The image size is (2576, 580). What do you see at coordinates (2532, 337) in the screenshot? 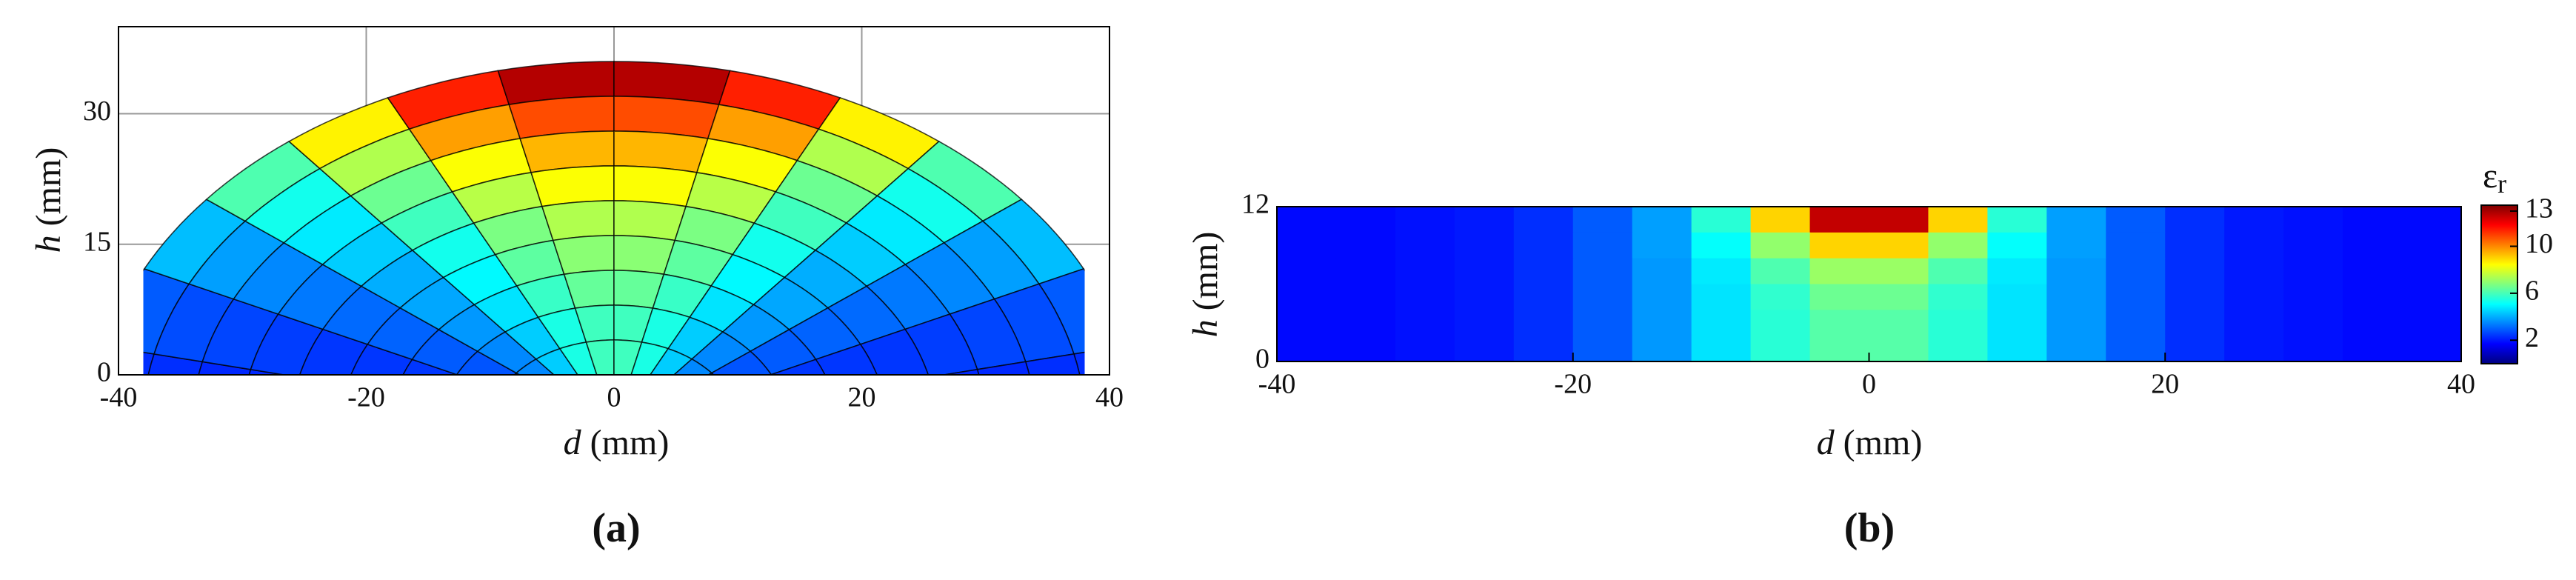
I see `colorbar-tick-label: 2` at bounding box center [2532, 337].